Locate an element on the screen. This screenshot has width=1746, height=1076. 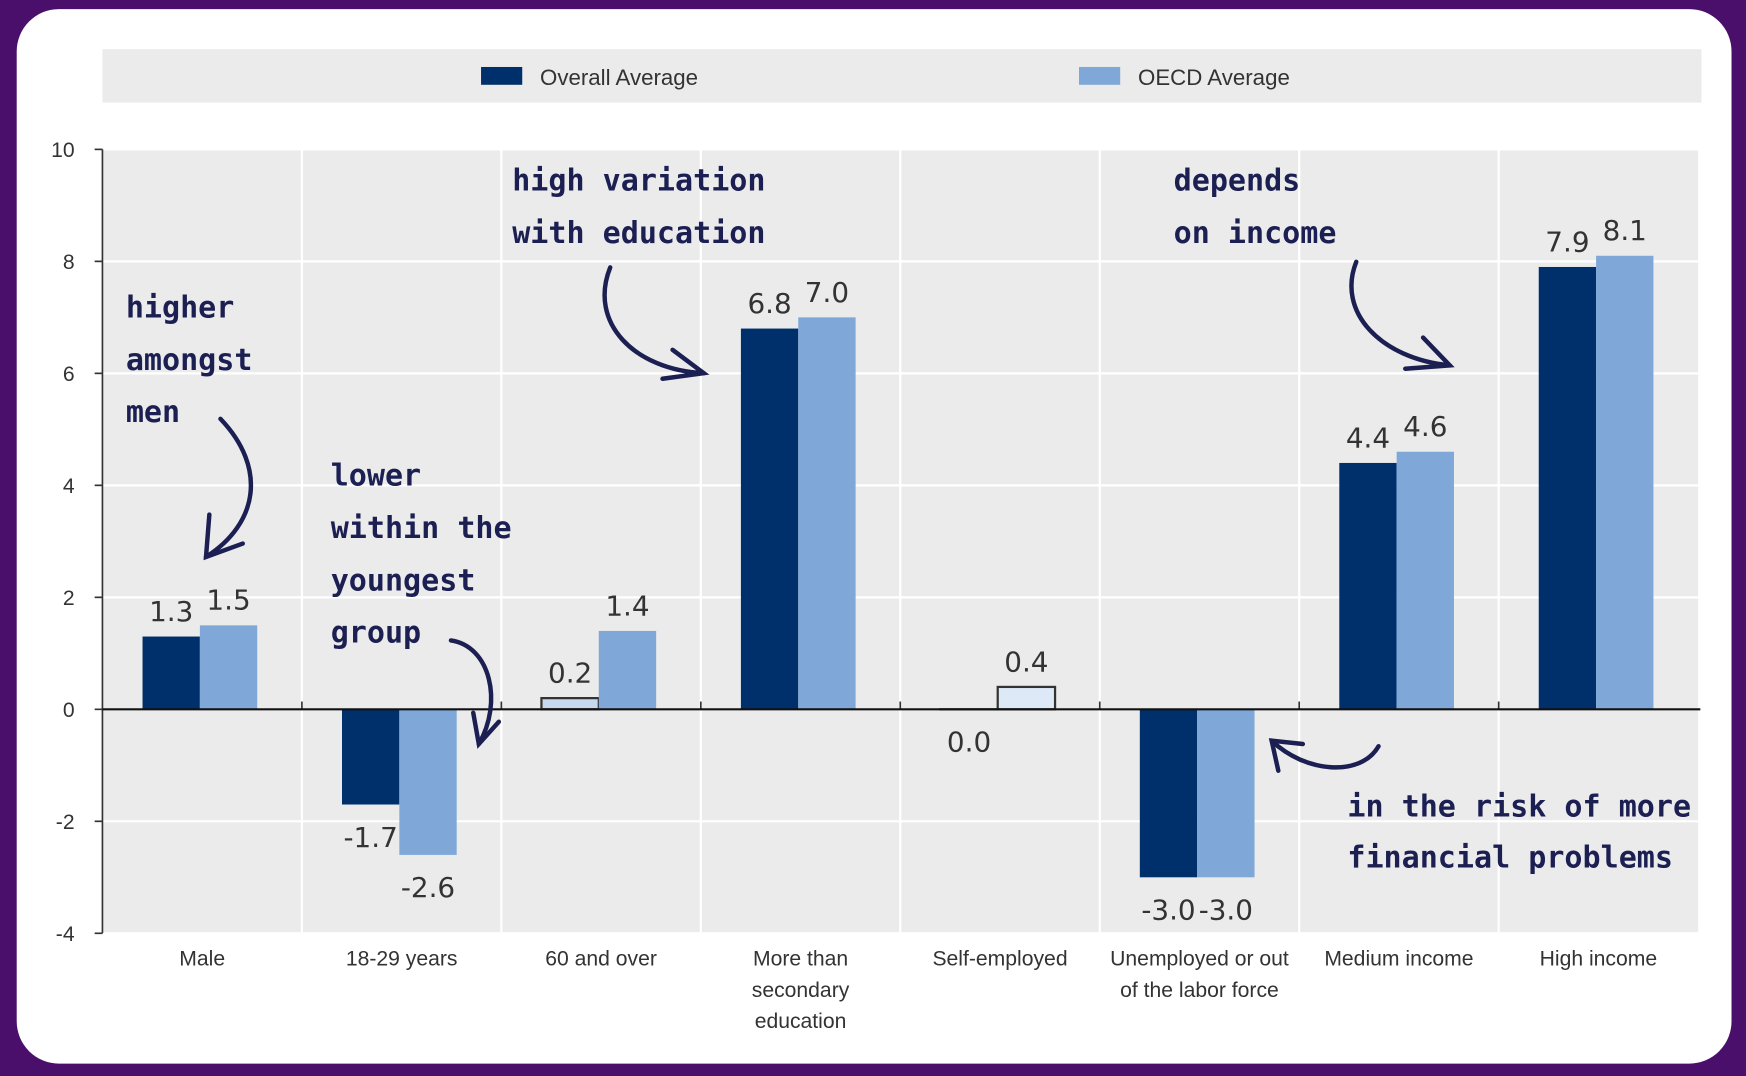
data-label: -1.7 is located at coordinates (371, 837).